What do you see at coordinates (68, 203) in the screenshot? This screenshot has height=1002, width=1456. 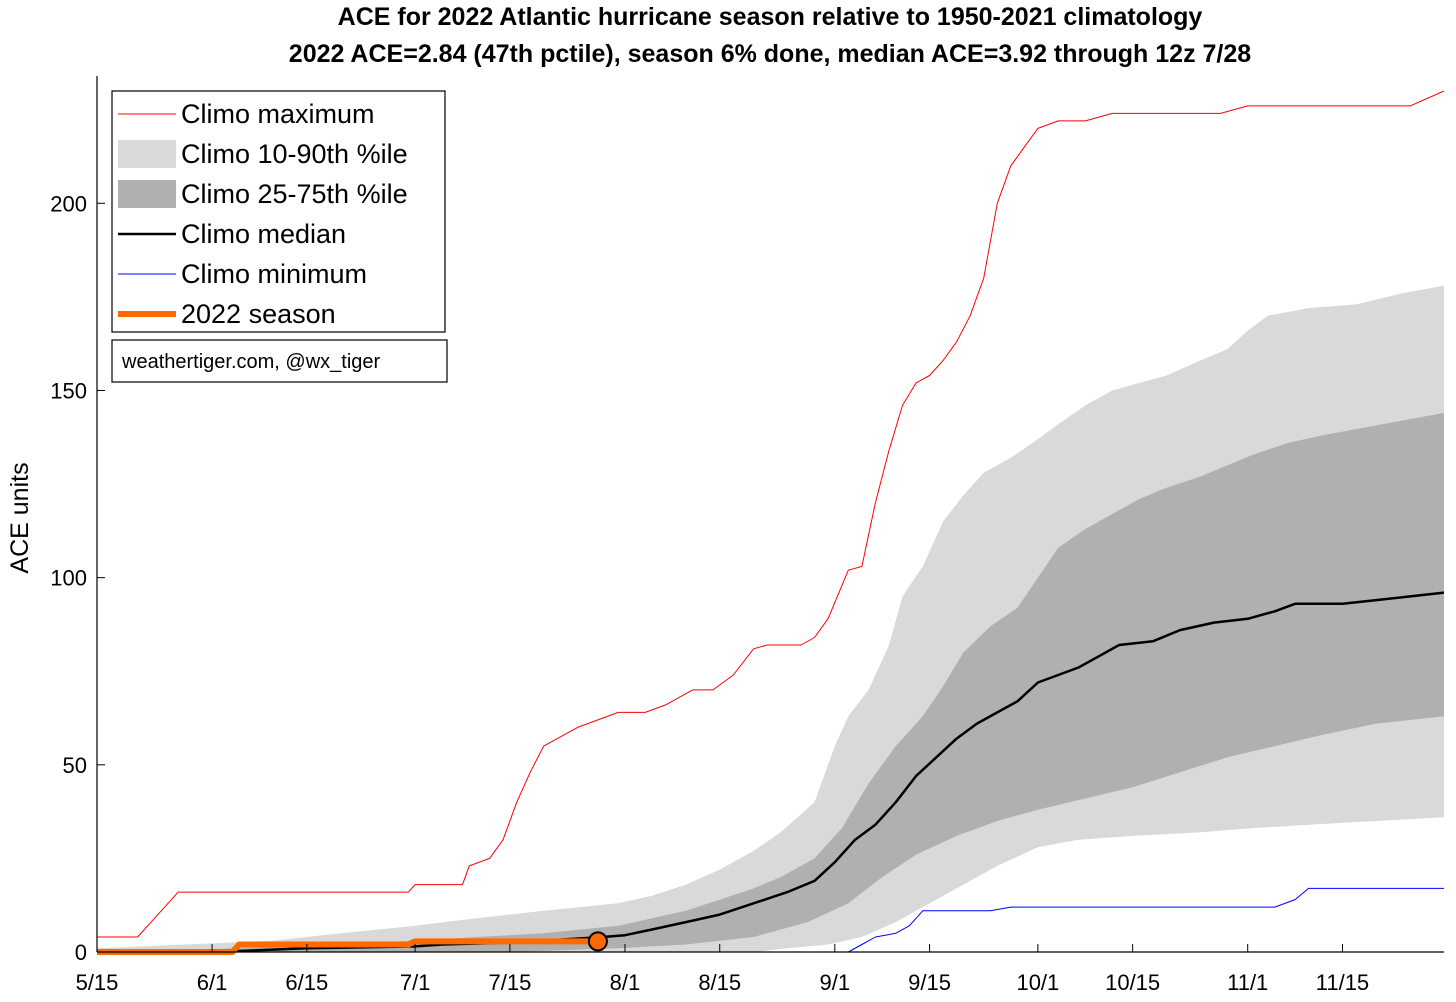 I see `y-tick-label: 200` at bounding box center [68, 203].